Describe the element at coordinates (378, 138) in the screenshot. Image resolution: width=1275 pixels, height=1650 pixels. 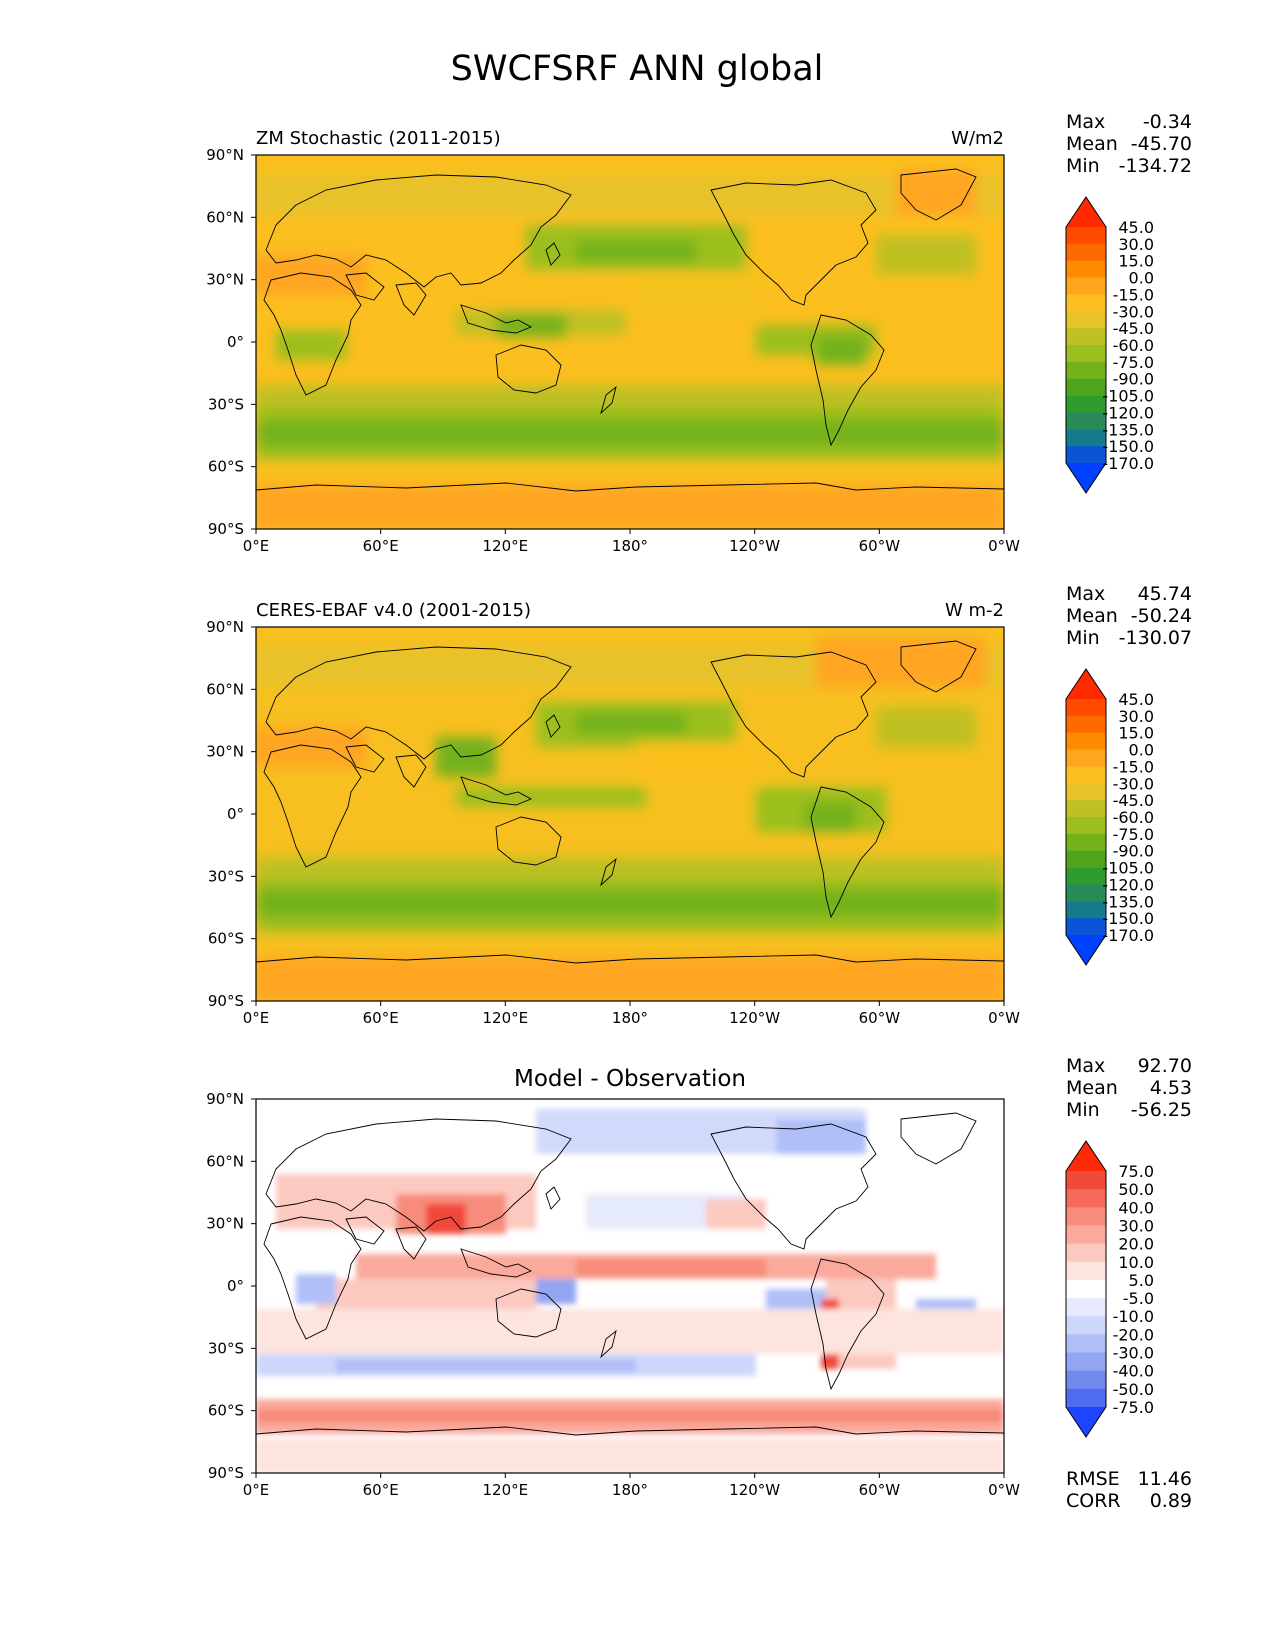
I see `panel-model-title-left: ZM Stochastic (2011-2015)` at that location.